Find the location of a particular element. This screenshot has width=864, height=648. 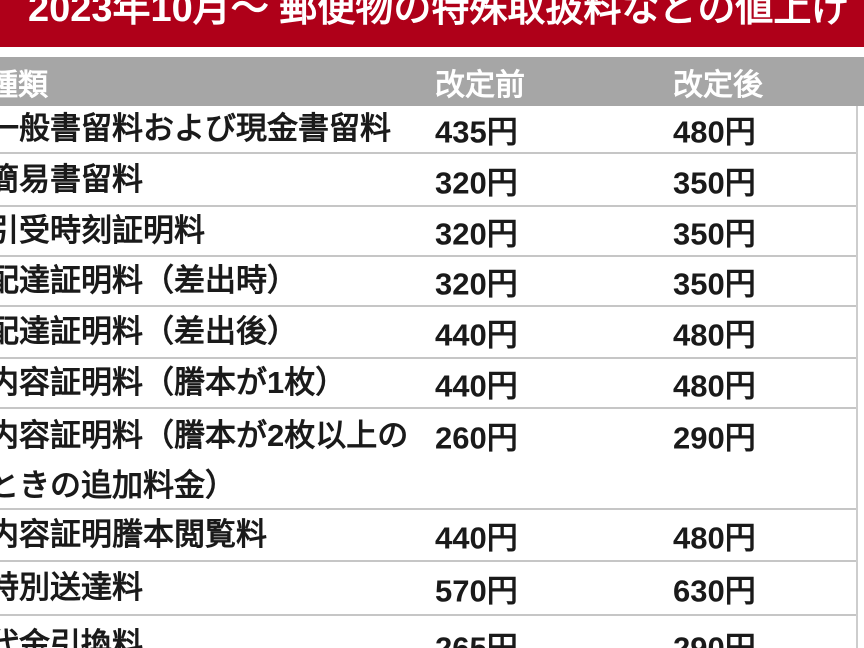

row-label: 簡易書留料 is located at coordinates (71, 179).